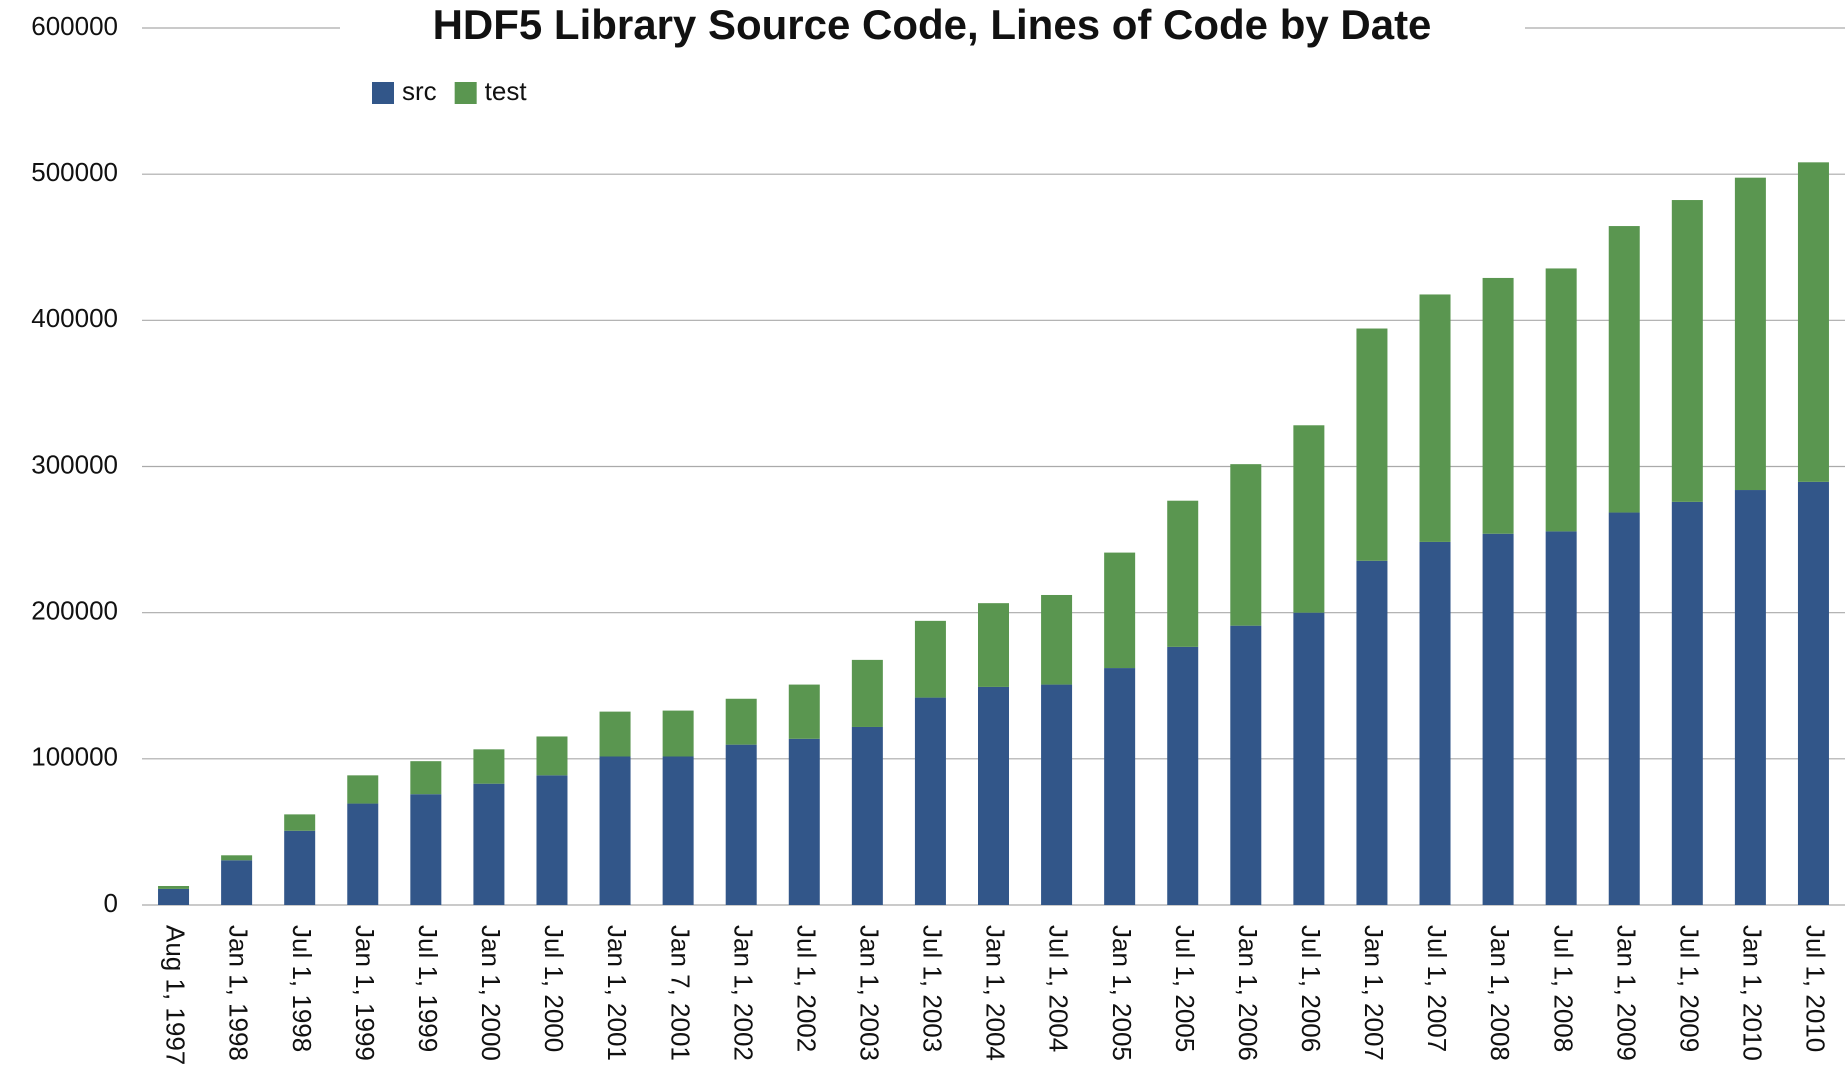 The height and width of the screenshot is (1082, 1845). What do you see at coordinates (74, 611) in the screenshot?
I see `y-tick-label: 200000` at bounding box center [74, 611].